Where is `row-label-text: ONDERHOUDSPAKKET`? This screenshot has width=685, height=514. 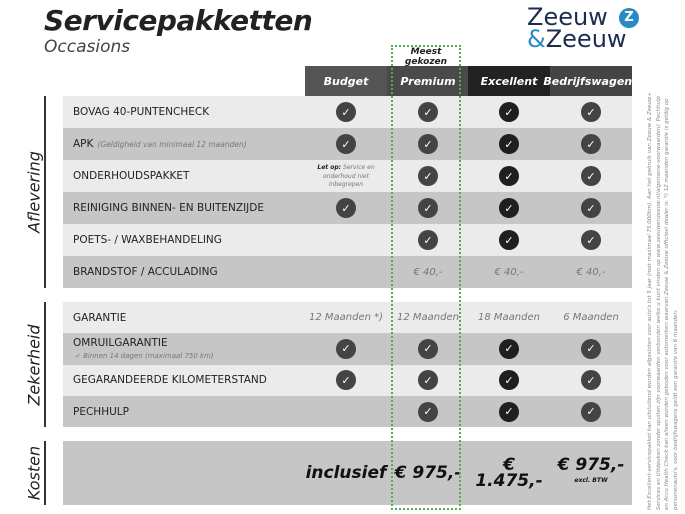
row-label-text: ONDERHOUDSPAKKET is located at coordinates (131, 176).